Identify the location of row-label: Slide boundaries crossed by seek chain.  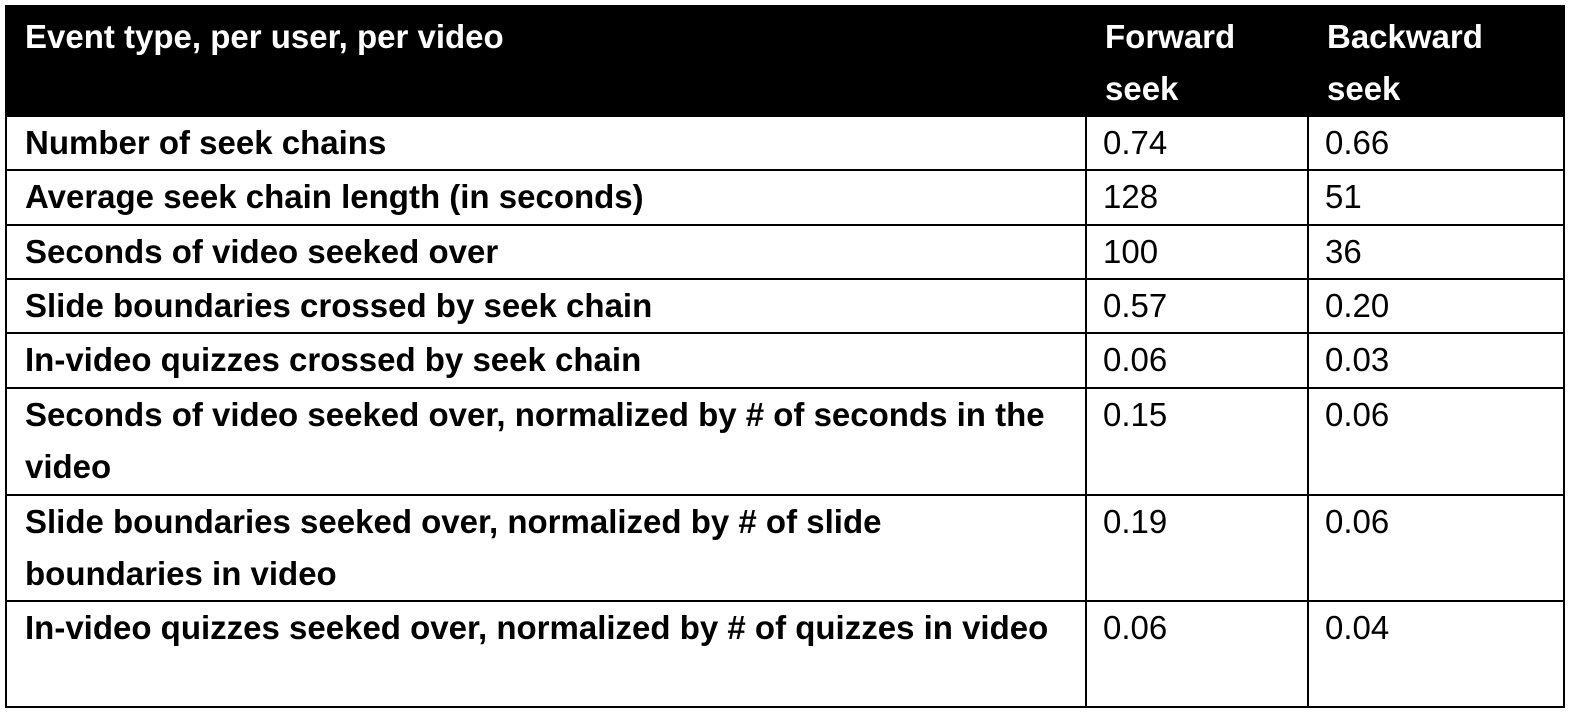
(546, 306).